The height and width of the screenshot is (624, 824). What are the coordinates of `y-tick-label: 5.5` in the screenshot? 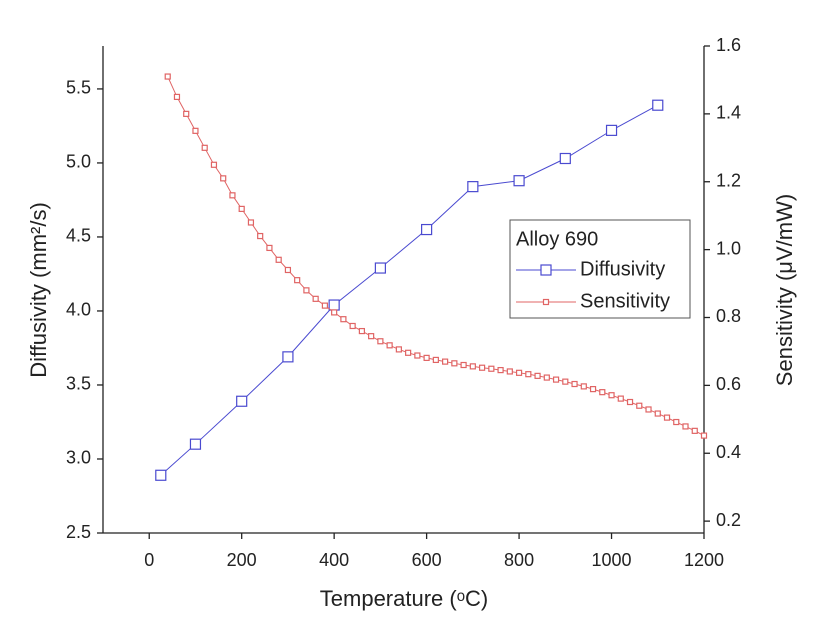 It's located at (78, 88).